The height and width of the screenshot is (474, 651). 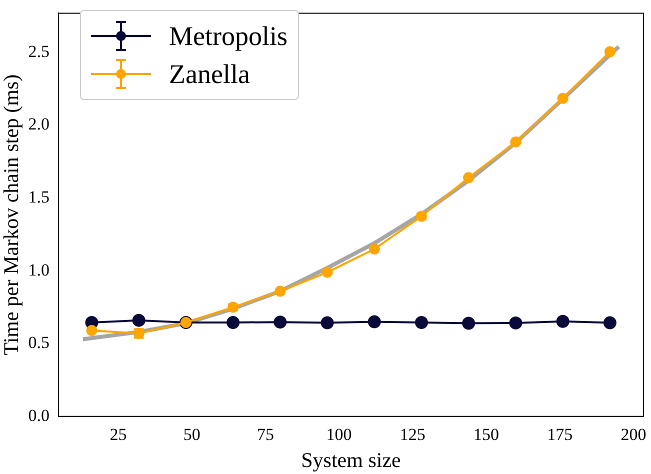 I want to click on y-tick-label: 1.5, so click(x=39, y=197).